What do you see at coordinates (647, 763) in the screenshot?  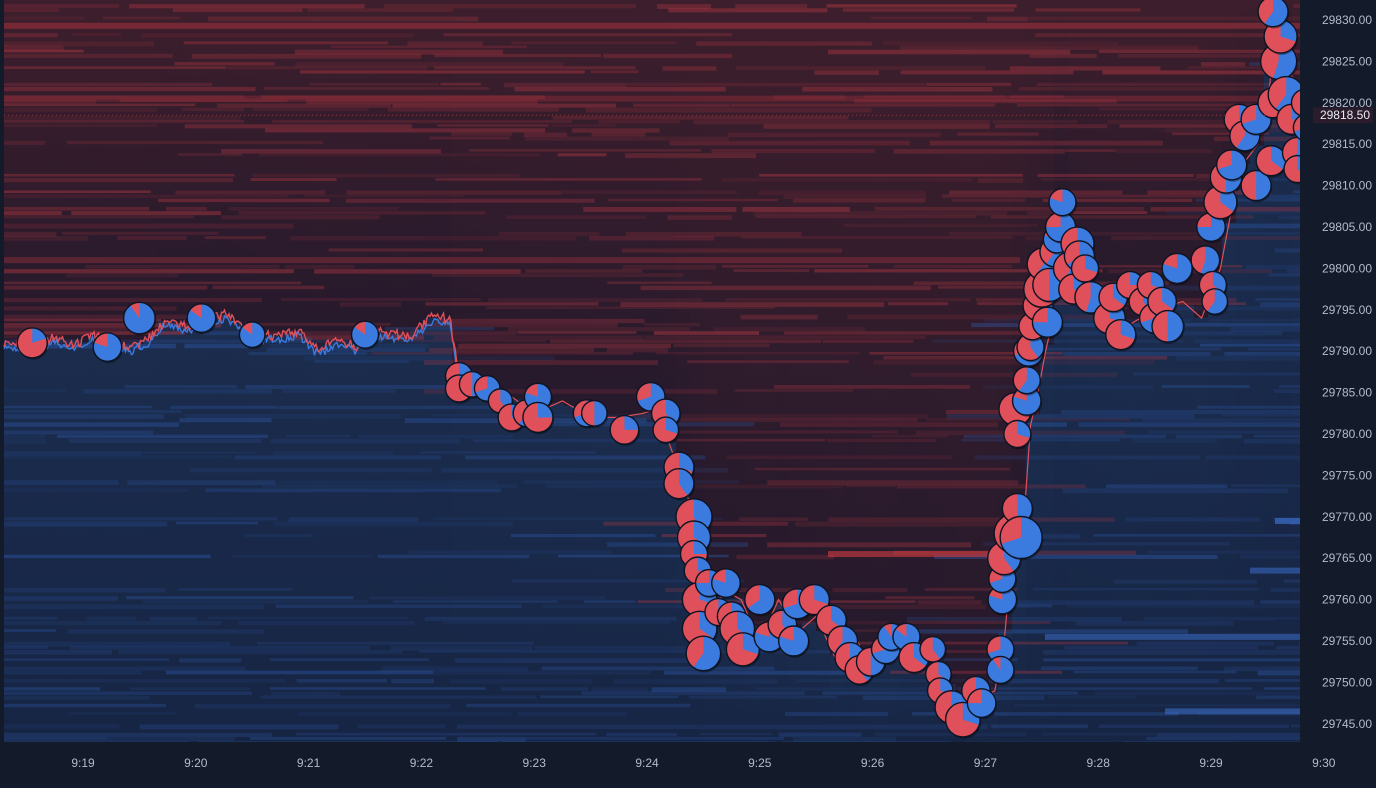 I see `time-tick-label: 9:24` at bounding box center [647, 763].